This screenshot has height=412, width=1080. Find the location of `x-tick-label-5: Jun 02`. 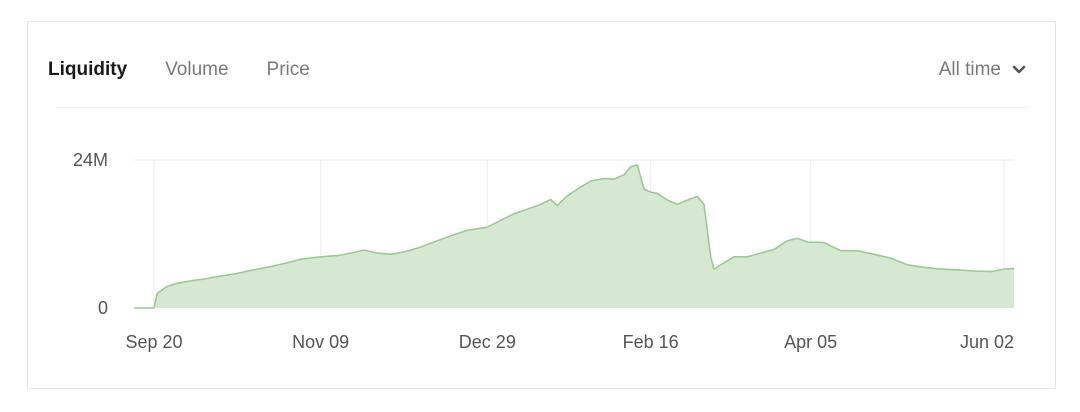

x-tick-label-5: Jun 02 is located at coordinates (987, 342).